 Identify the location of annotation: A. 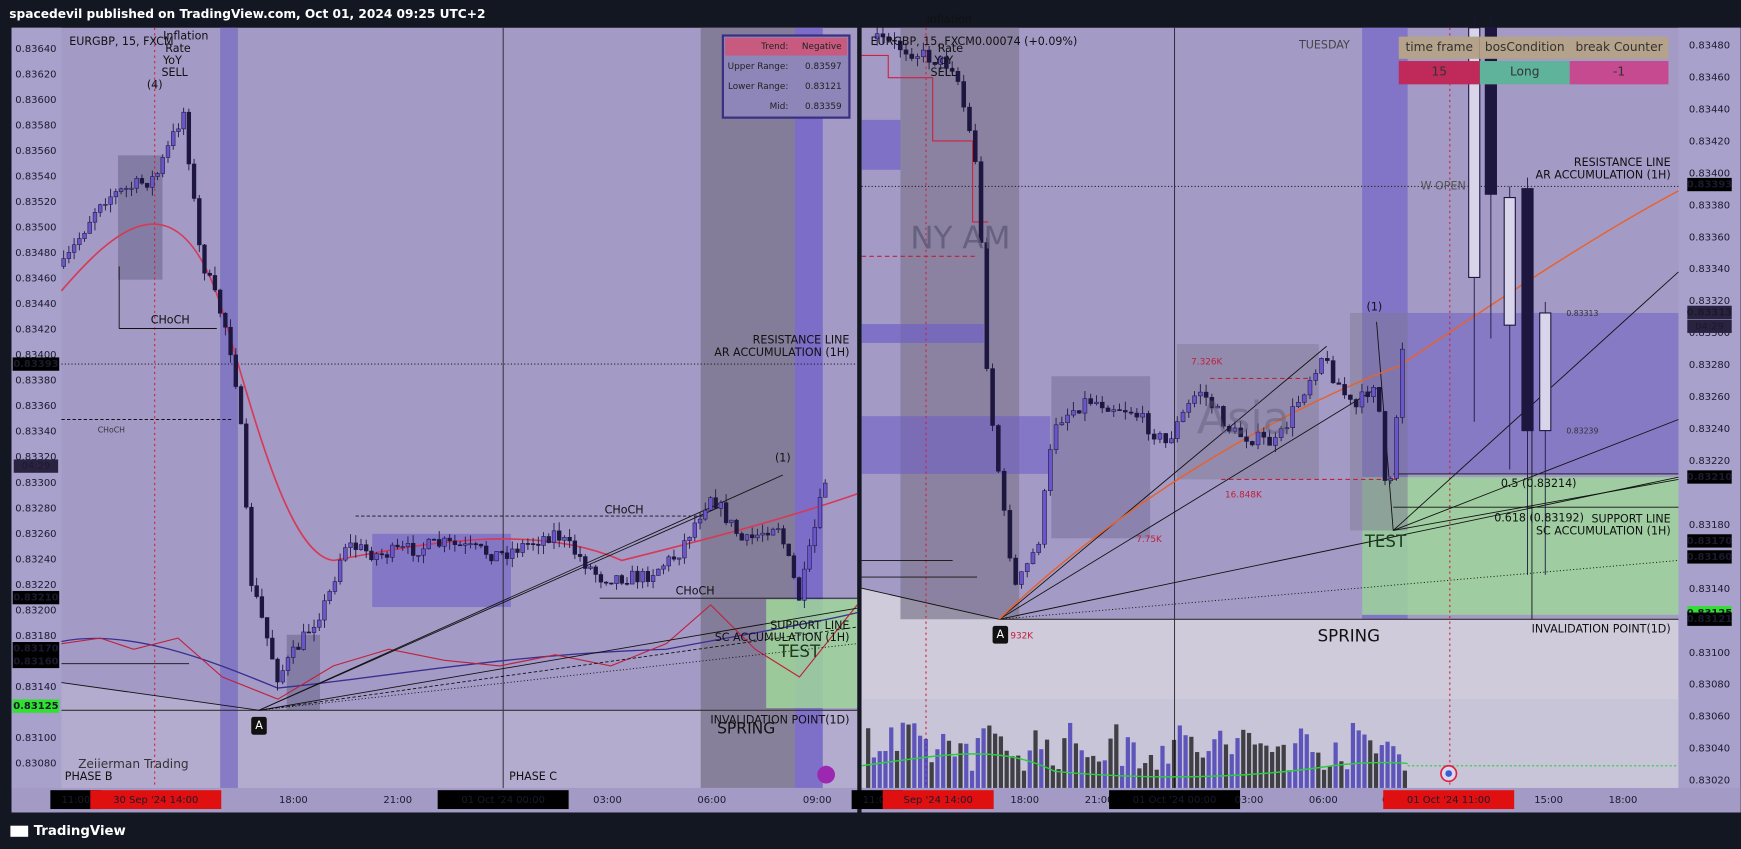
(1001, 634).